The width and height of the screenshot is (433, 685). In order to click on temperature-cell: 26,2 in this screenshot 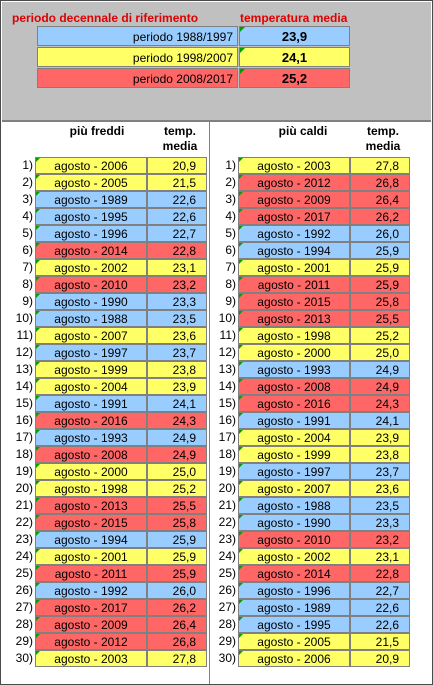, I will do `click(380, 216)`.